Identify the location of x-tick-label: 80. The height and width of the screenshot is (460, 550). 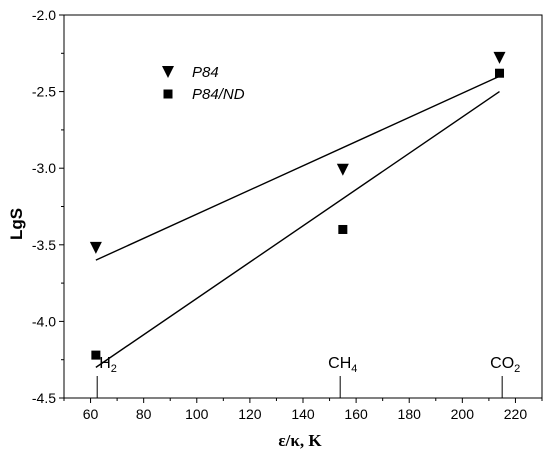
(144, 414).